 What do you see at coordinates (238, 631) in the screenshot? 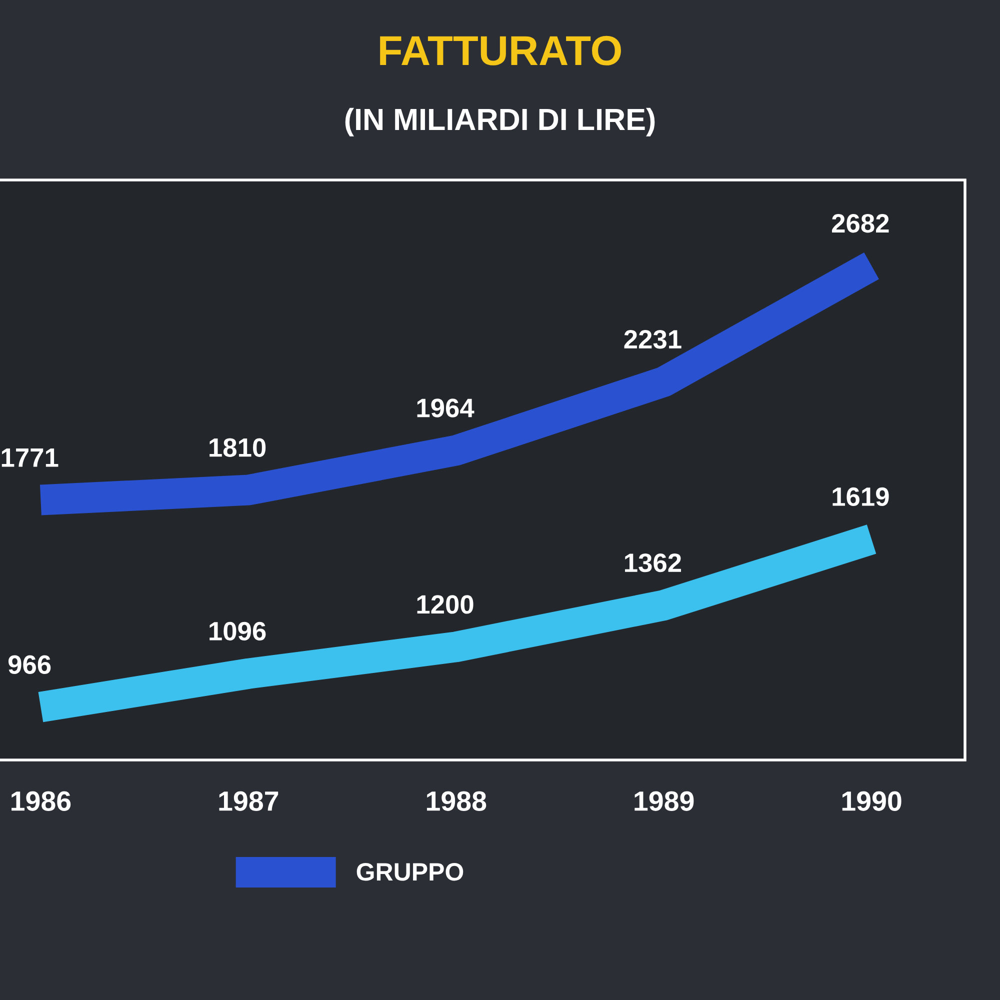
I see `data-label: 1096` at bounding box center [238, 631].